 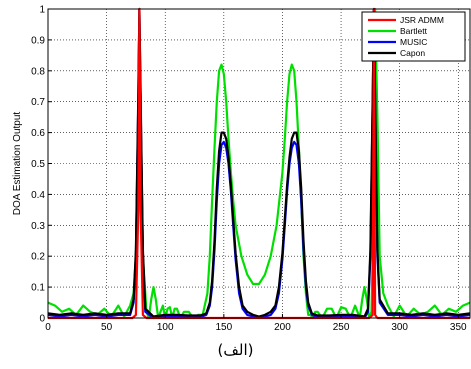 What do you see at coordinates (399, 327) in the screenshot?
I see `x-tick-label: 300` at bounding box center [399, 327].